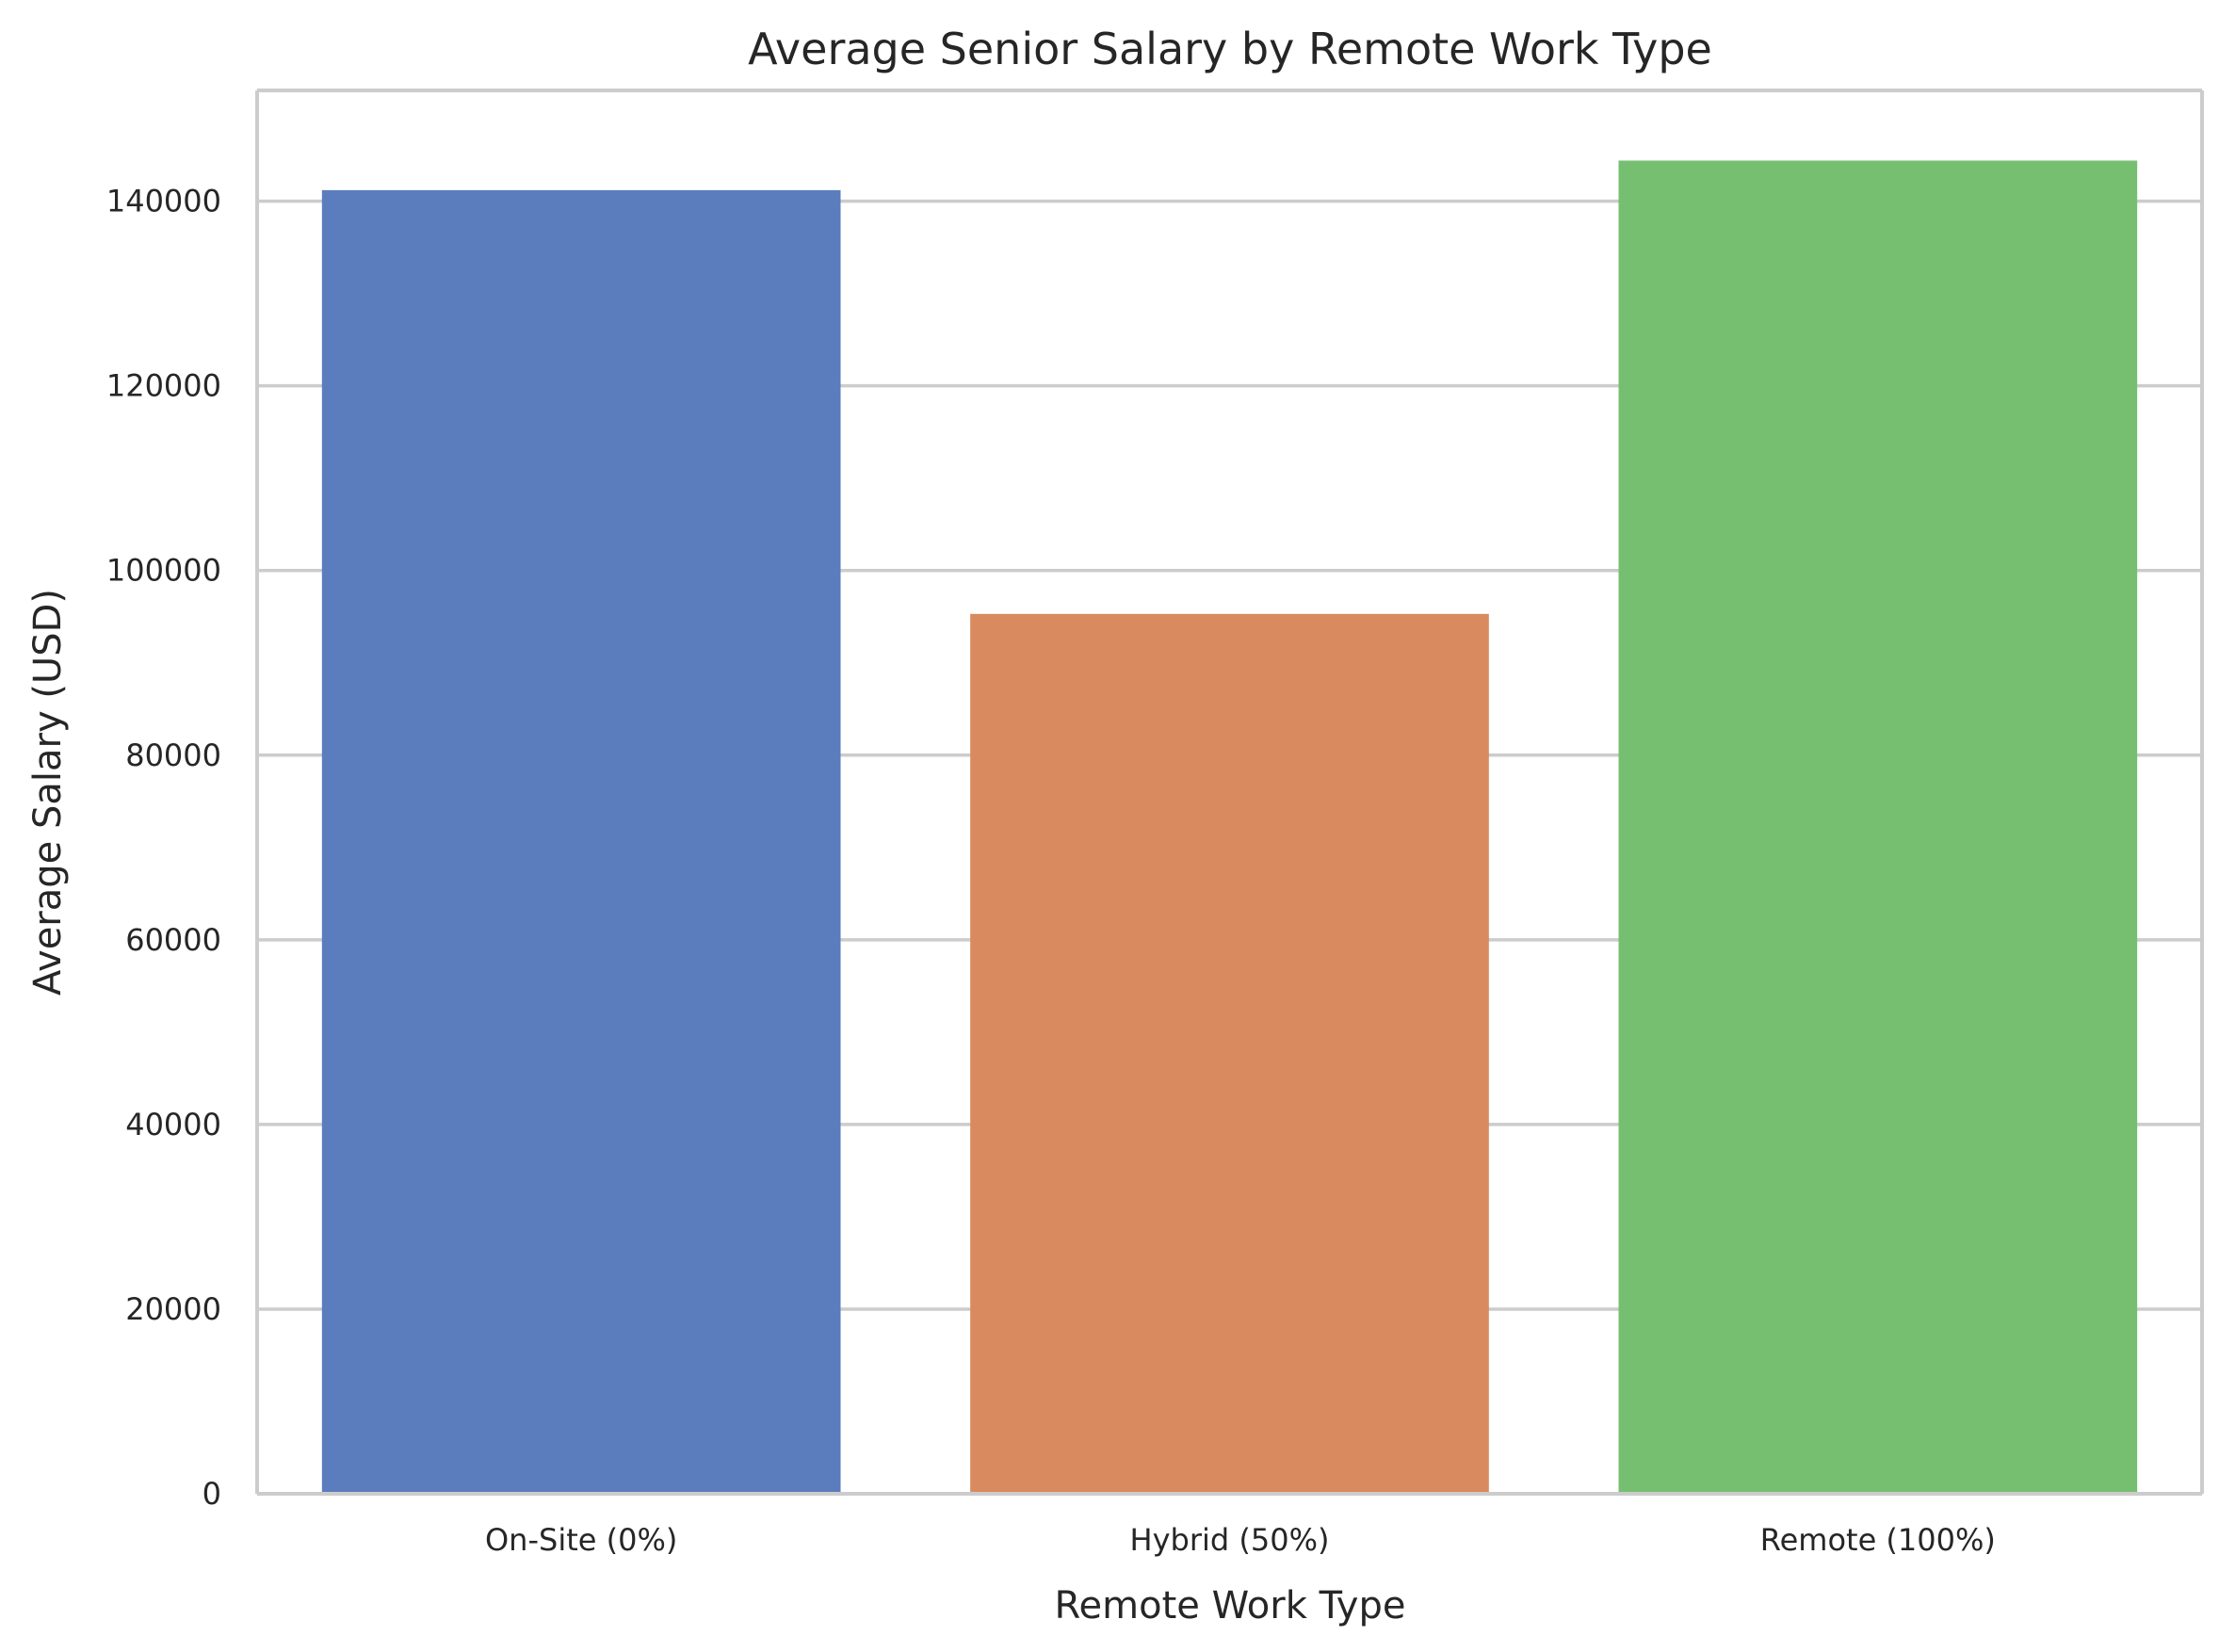 This screenshot has height=1652, width=2219. I want to click on x-tick-label: Remote (100%), so click(1878, 1540).